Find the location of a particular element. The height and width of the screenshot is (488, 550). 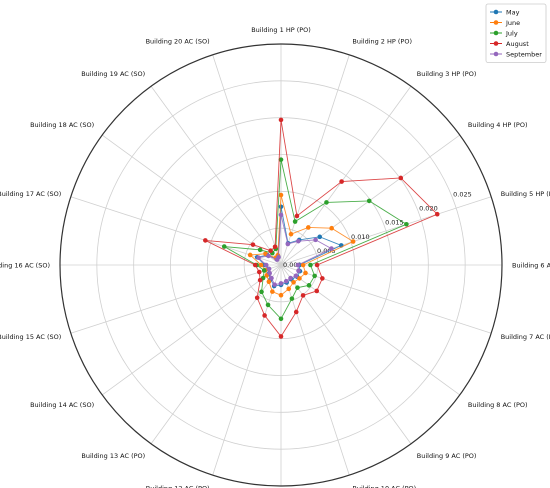

category-label: Building 2 HP (PO) is located at coordinates (382, 41).